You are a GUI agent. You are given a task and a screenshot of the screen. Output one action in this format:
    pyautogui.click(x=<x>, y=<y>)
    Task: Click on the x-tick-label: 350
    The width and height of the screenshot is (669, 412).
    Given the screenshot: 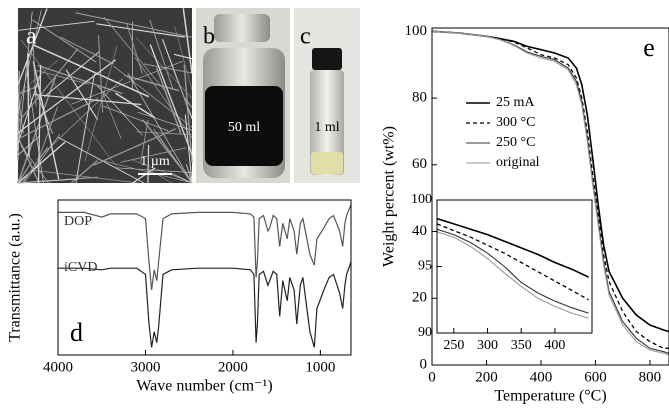 What is the action you would take?
    pyautogui.click(x=521, y=345)
    